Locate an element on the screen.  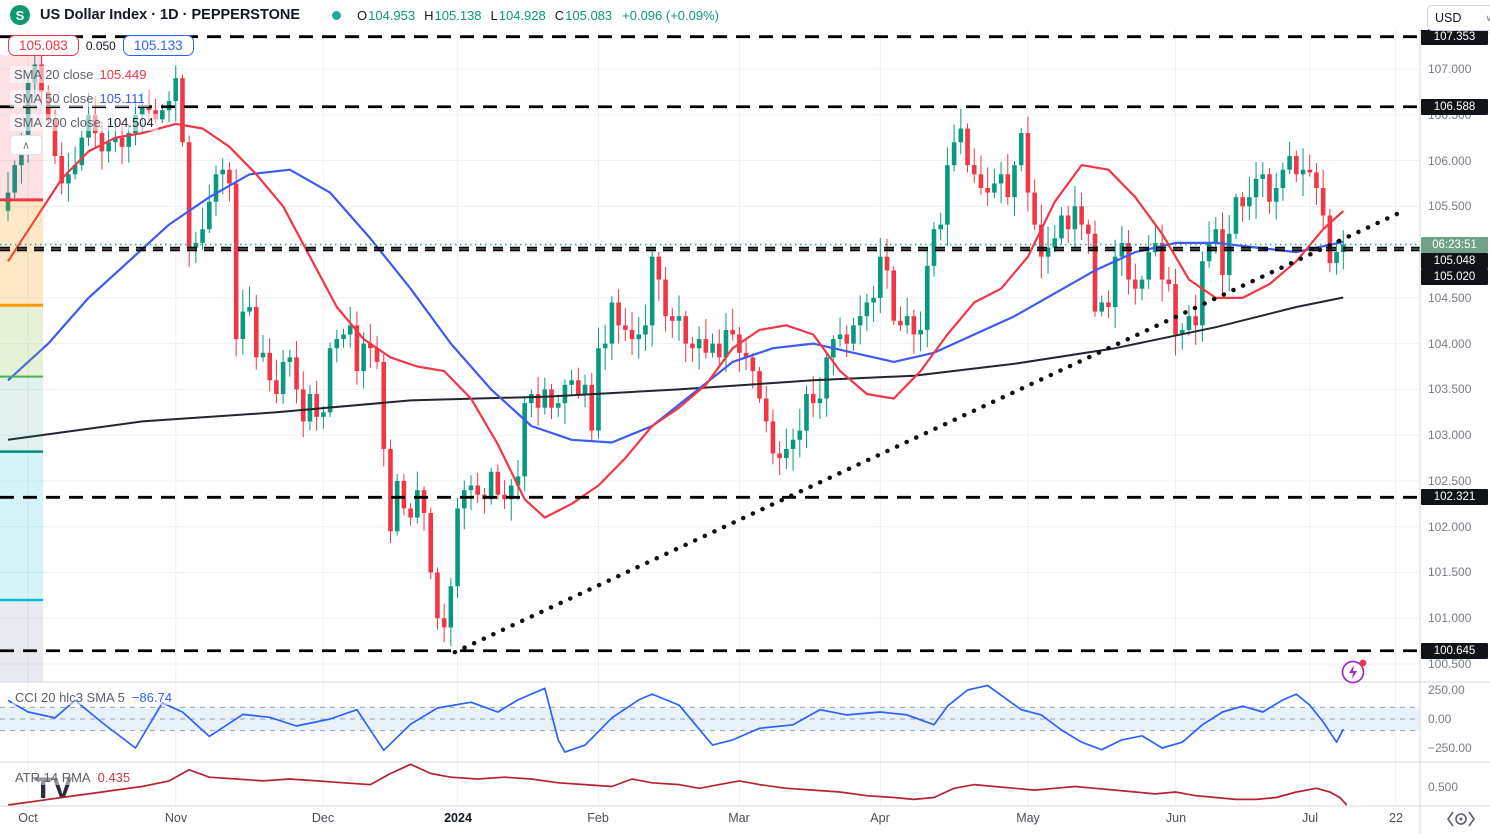
price-level-badge: 107.353 is located at coordinates (1454, 37).